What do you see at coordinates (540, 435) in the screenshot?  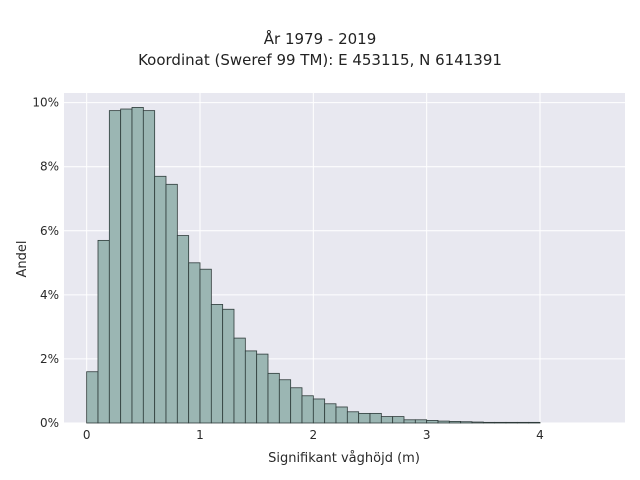 I see `x-tick-label: 4` at bounding box center [540, 435].